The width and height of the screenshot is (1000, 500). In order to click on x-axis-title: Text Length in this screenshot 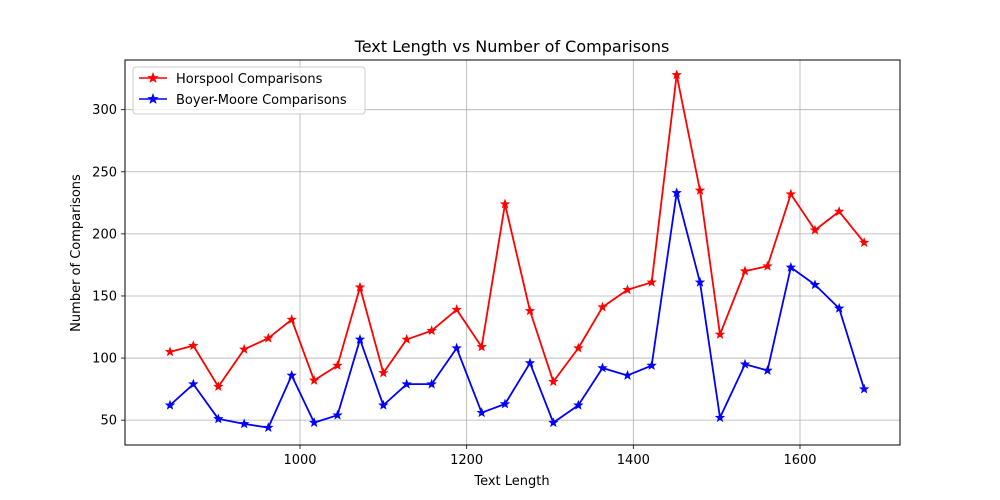, I will do `click(511, 481)`.